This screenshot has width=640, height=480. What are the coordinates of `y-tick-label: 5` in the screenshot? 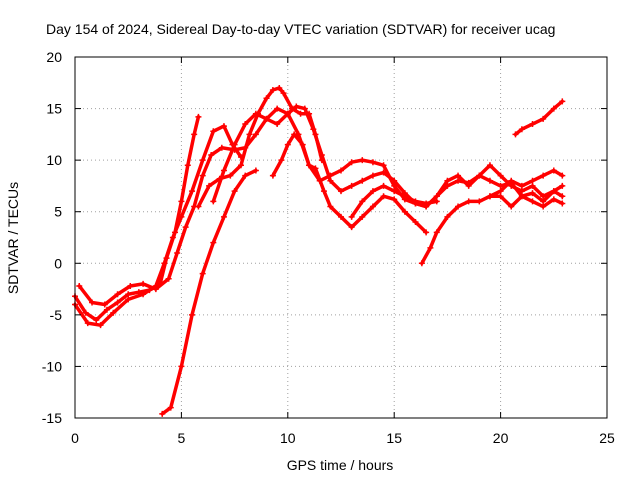 It's located at (58, 212).